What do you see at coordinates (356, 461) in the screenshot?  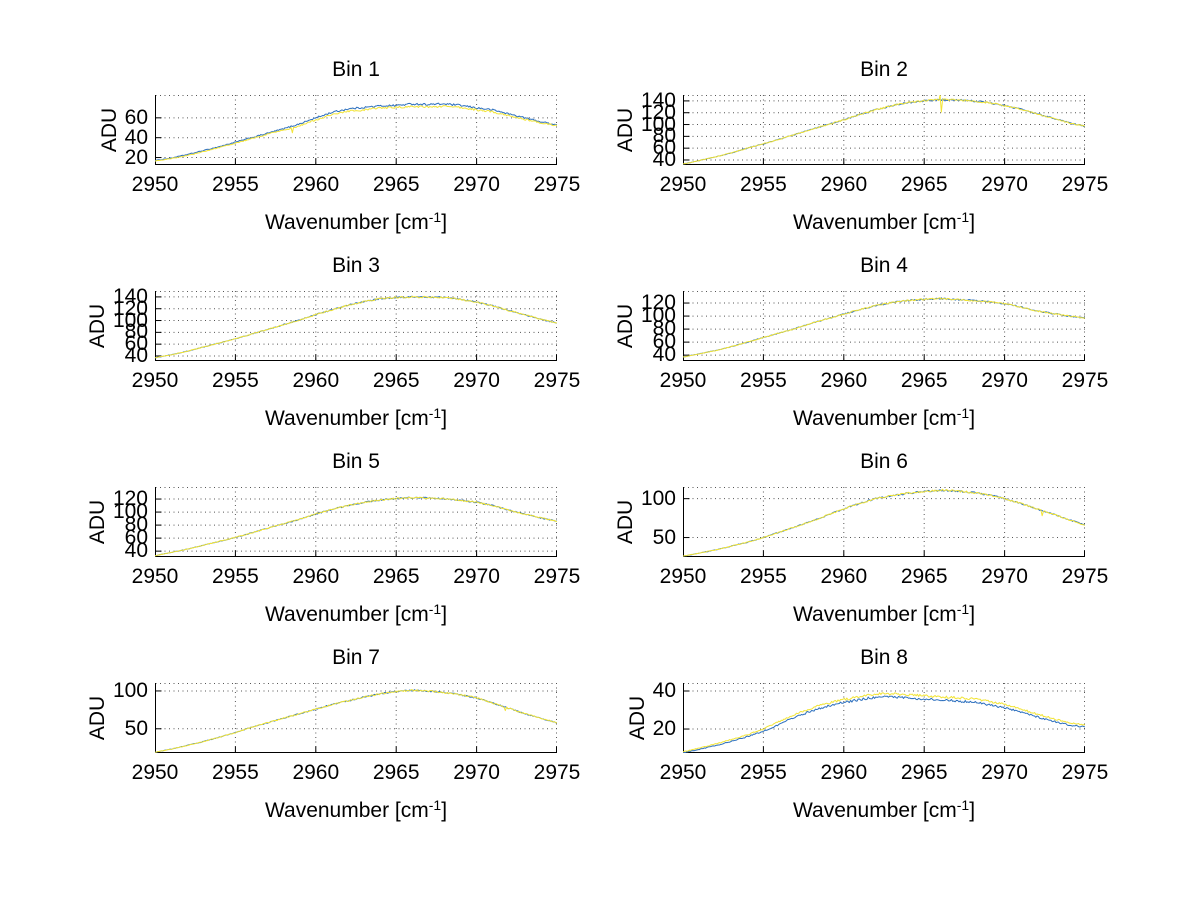 I see `plot-title: Bin 5` at bounding box center [356, 461].